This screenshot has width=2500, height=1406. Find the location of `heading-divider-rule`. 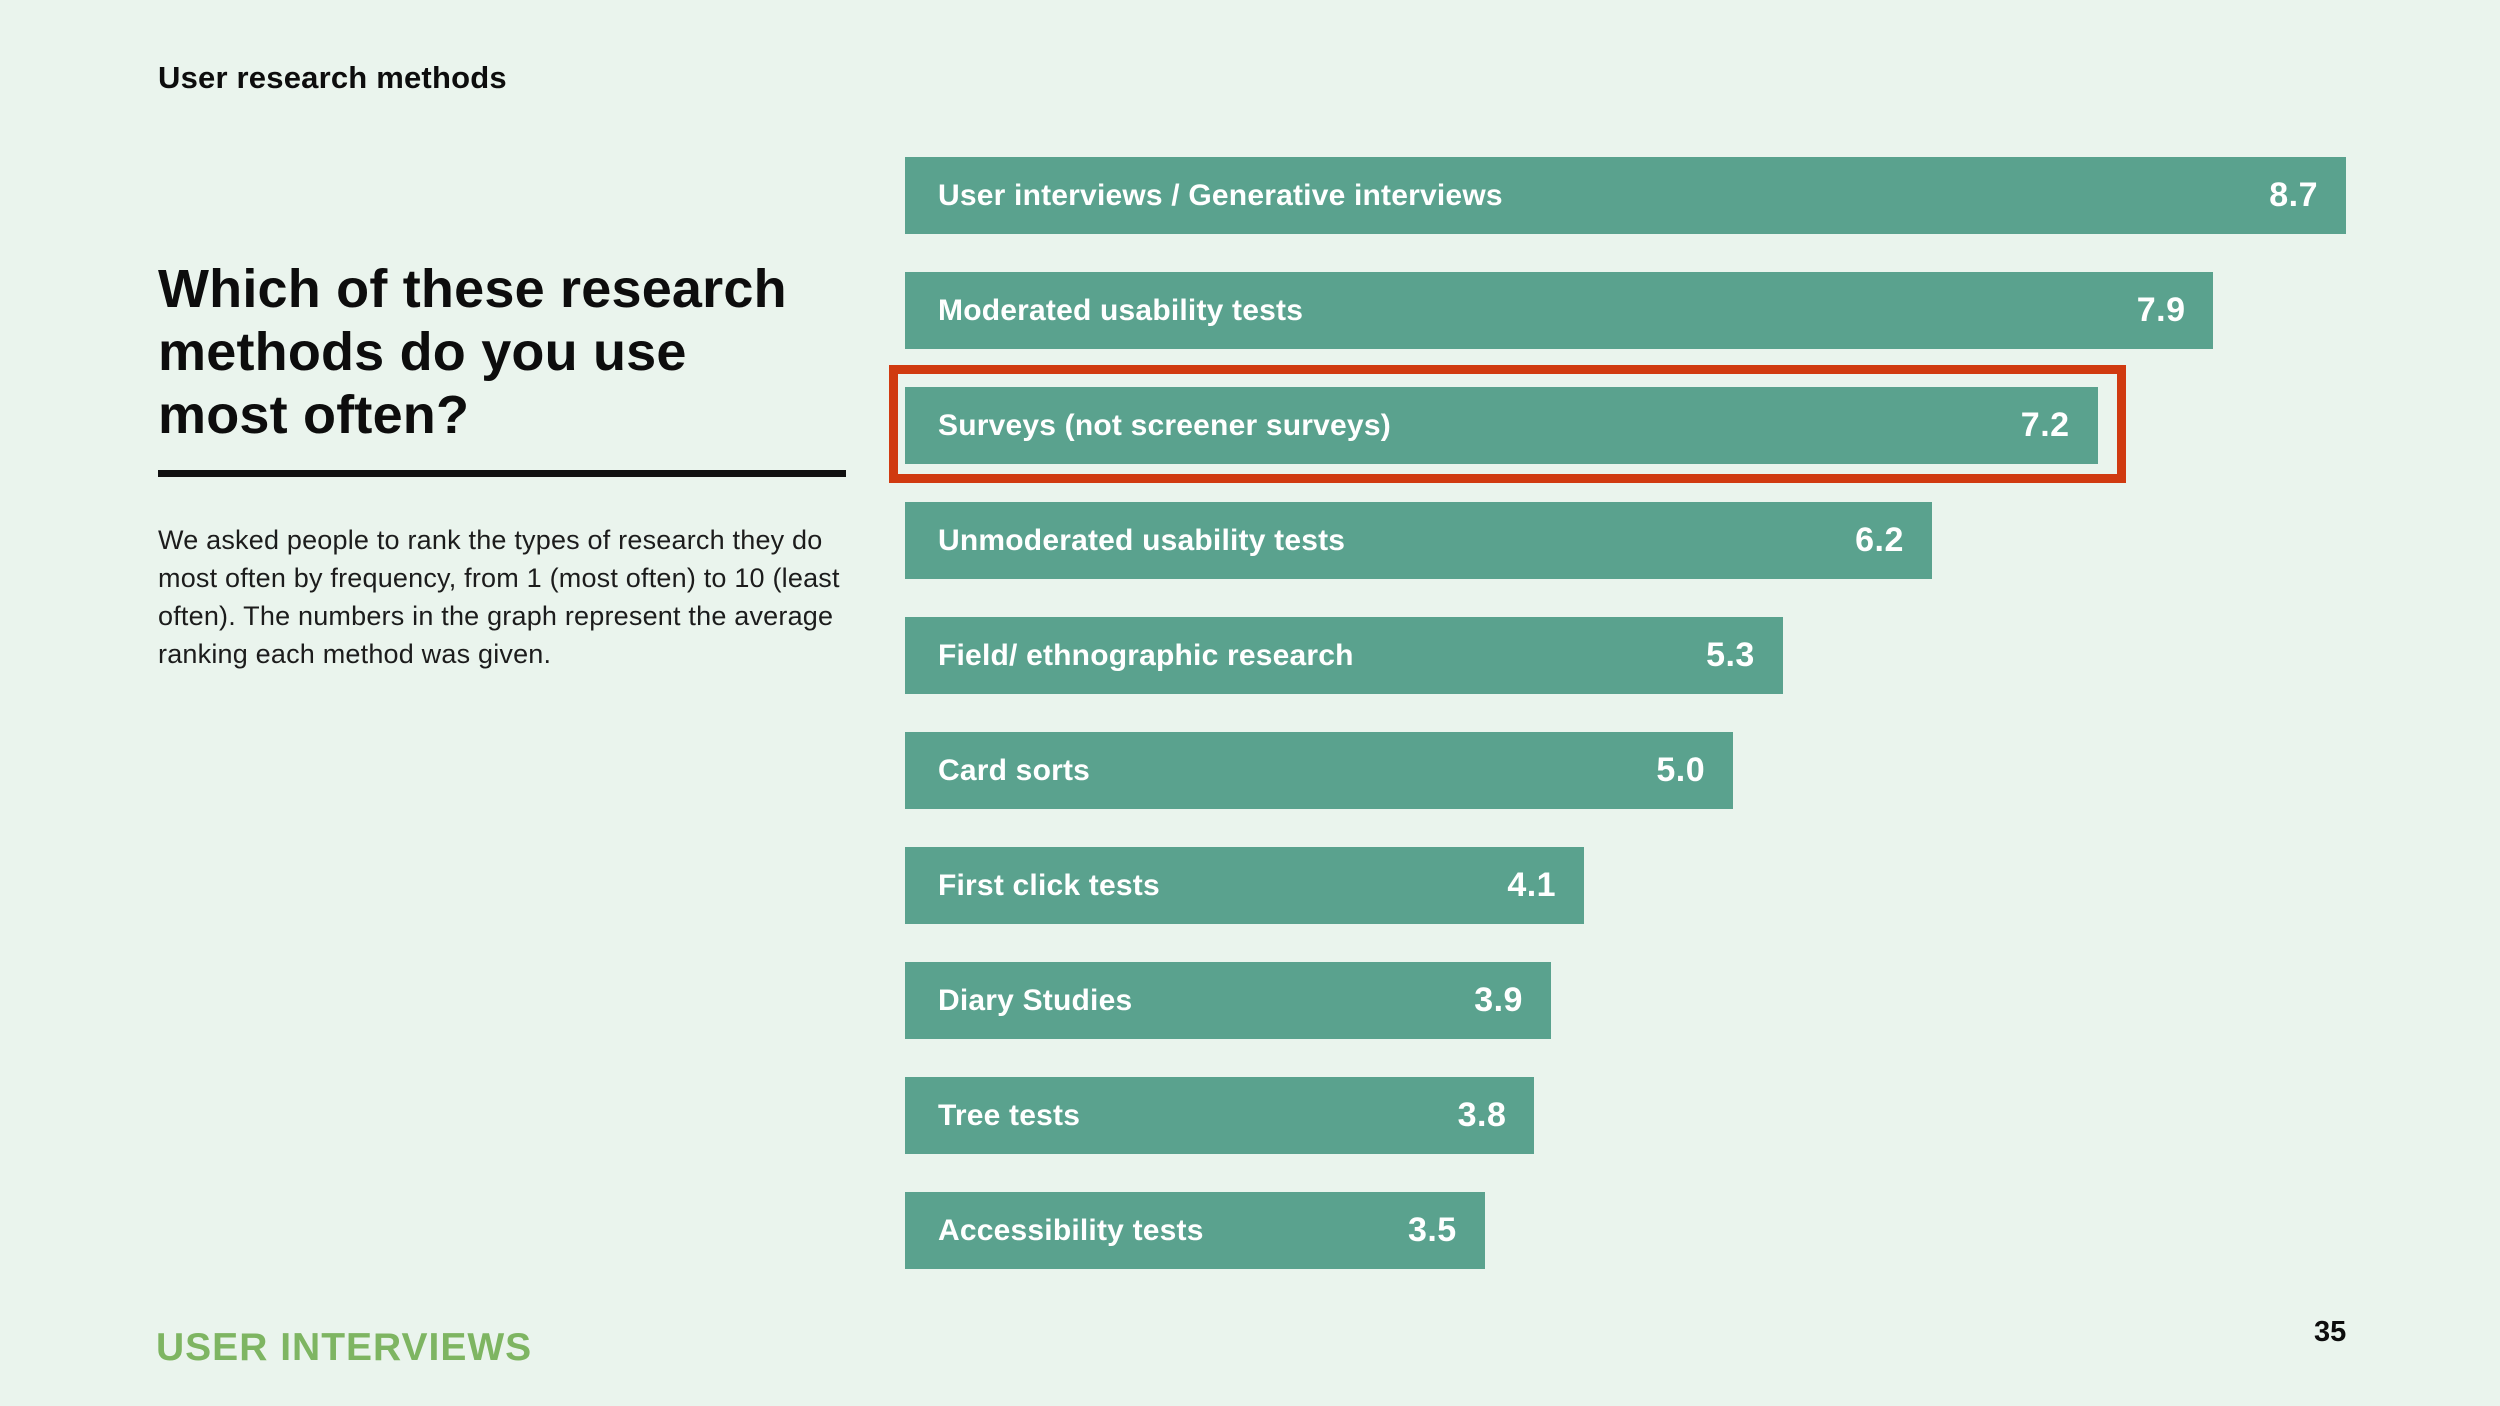

heading-divider-rule is located at coordinates (502, 473).